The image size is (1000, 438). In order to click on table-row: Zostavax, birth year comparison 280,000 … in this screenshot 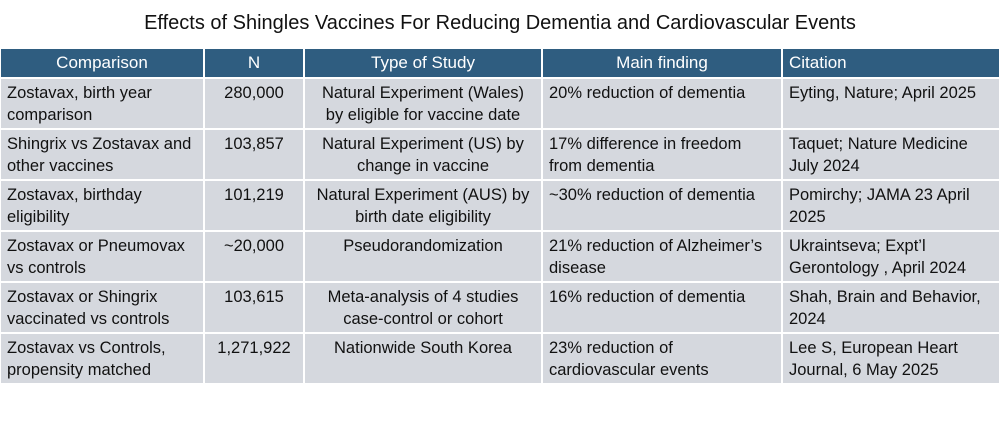, I will do `click(500, 104)`.